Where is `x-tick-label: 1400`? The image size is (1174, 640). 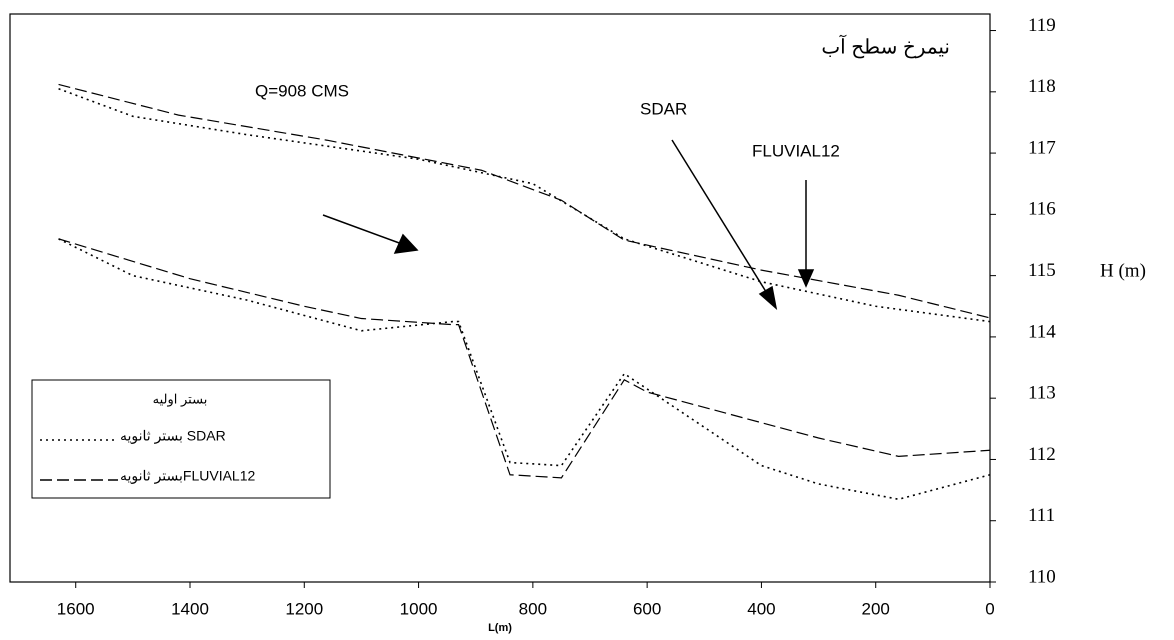 x-tick-label: 1400 is located at coordinates (190, 608).